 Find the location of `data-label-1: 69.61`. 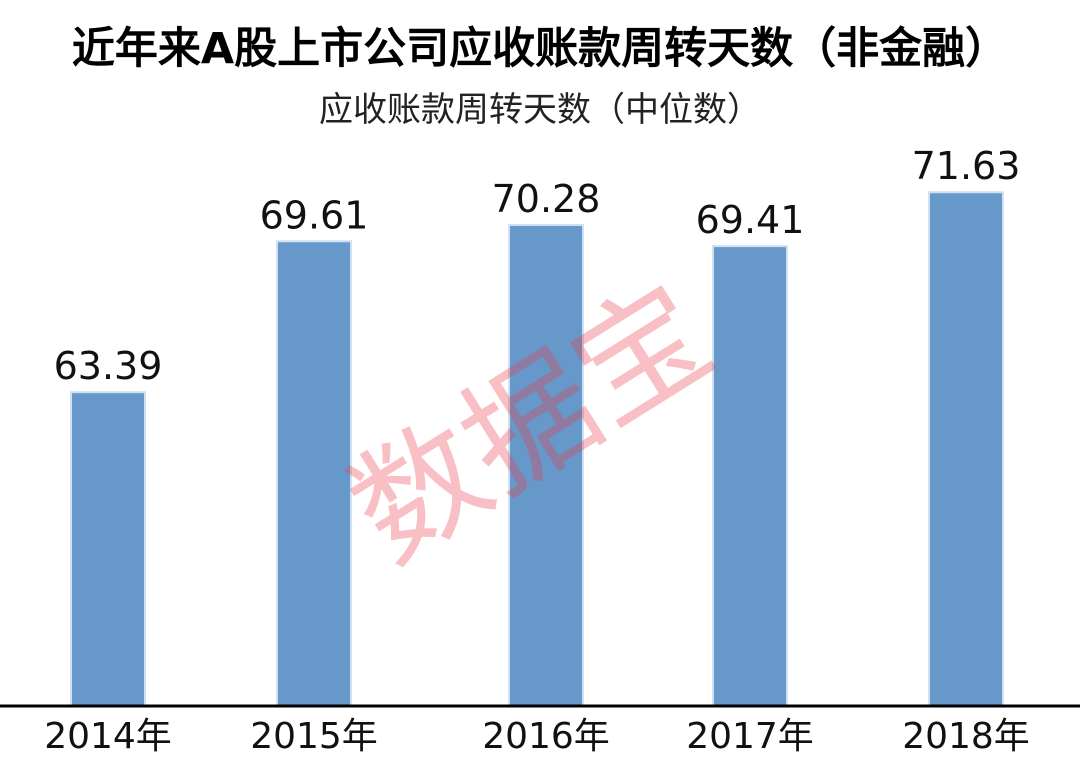

data-label-1: 69.61 is located at coordinates (314, 215).